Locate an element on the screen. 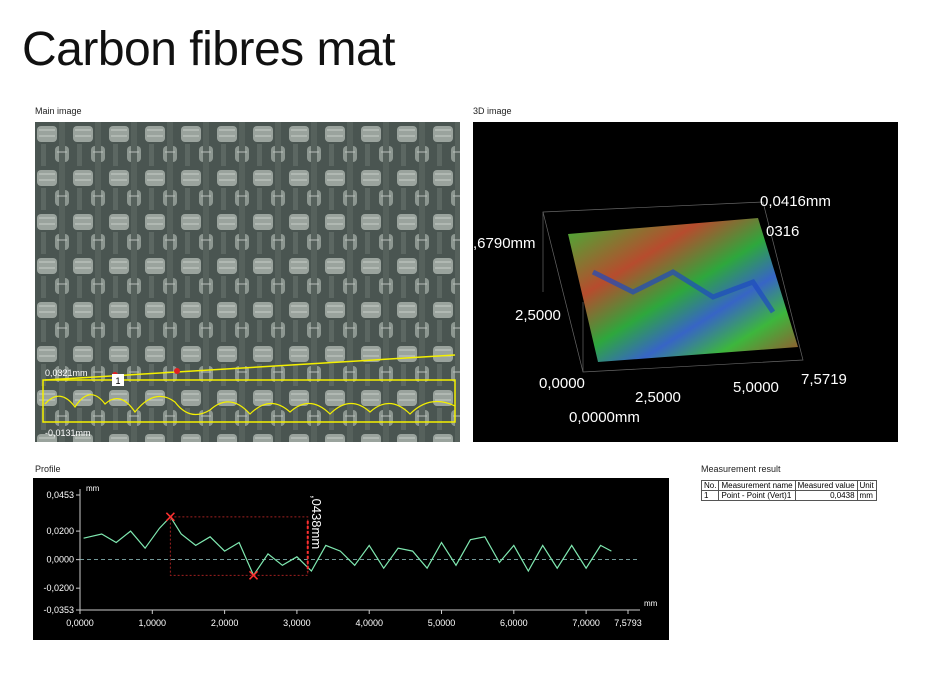  axis-label: 5,0000 is located at coordinates (756, 387).